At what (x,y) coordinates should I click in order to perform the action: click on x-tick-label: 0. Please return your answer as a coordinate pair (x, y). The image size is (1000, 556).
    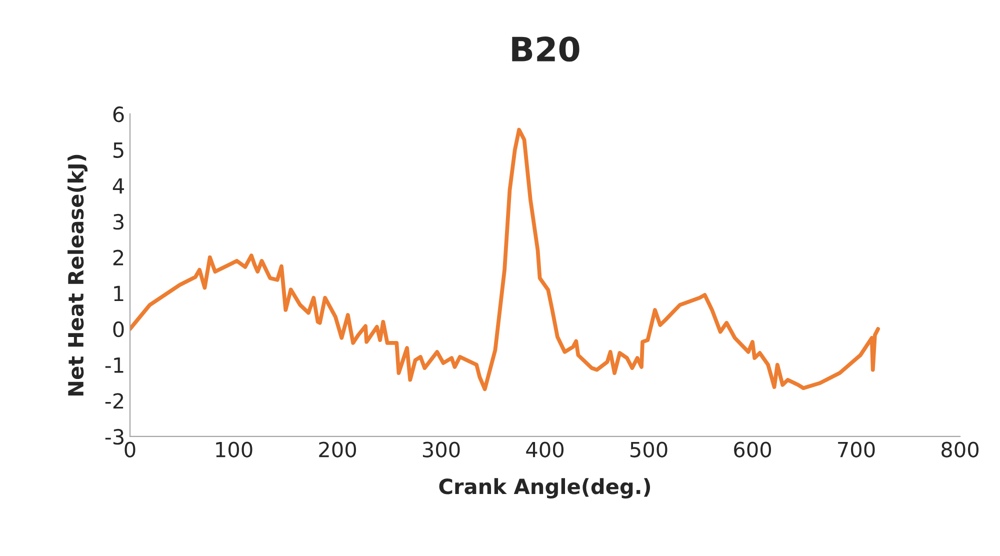
    Looking at the image, I should click on (130, 450).